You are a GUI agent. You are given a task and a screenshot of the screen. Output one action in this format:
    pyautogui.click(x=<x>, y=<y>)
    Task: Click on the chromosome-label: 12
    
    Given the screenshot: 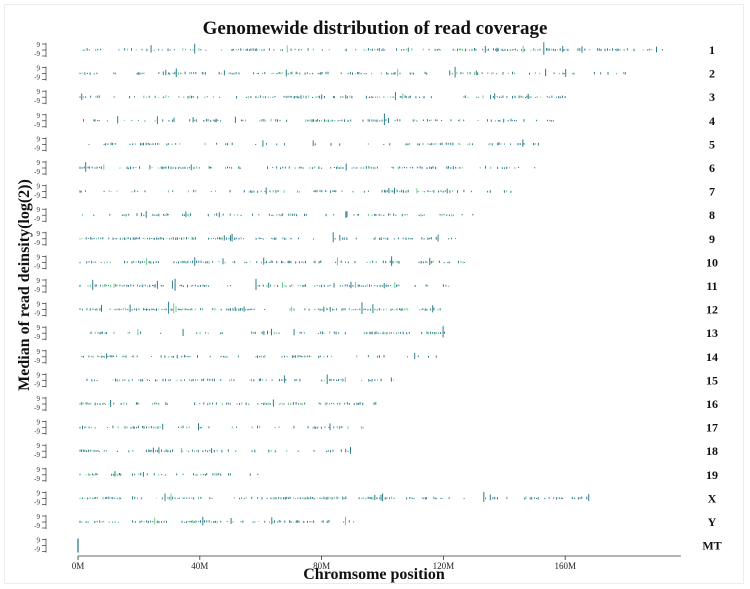 What is the action you would take?
    pyautogui.click(x=712, y=310)
    